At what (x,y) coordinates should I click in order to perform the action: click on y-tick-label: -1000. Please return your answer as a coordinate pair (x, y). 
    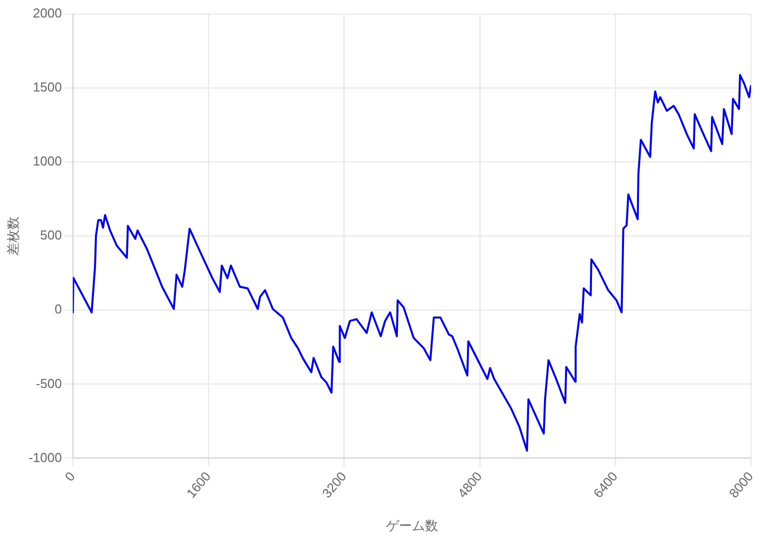
    Looking at the image, I should click on (45, 457).